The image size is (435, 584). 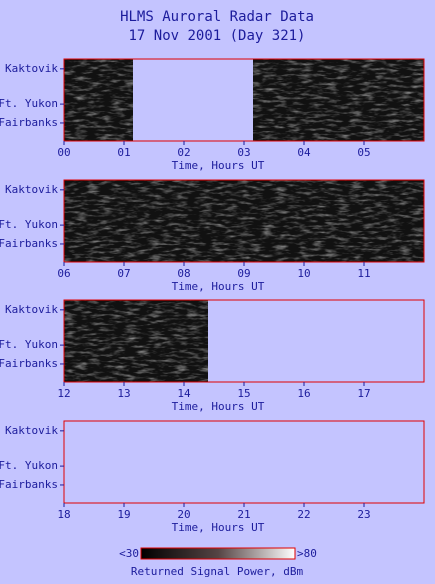 What do you see at coordinates (217, 571) in the screenshot?
I see `colorbar-title: Returned Signal Power, dBm` at bounding box center [217, 571].